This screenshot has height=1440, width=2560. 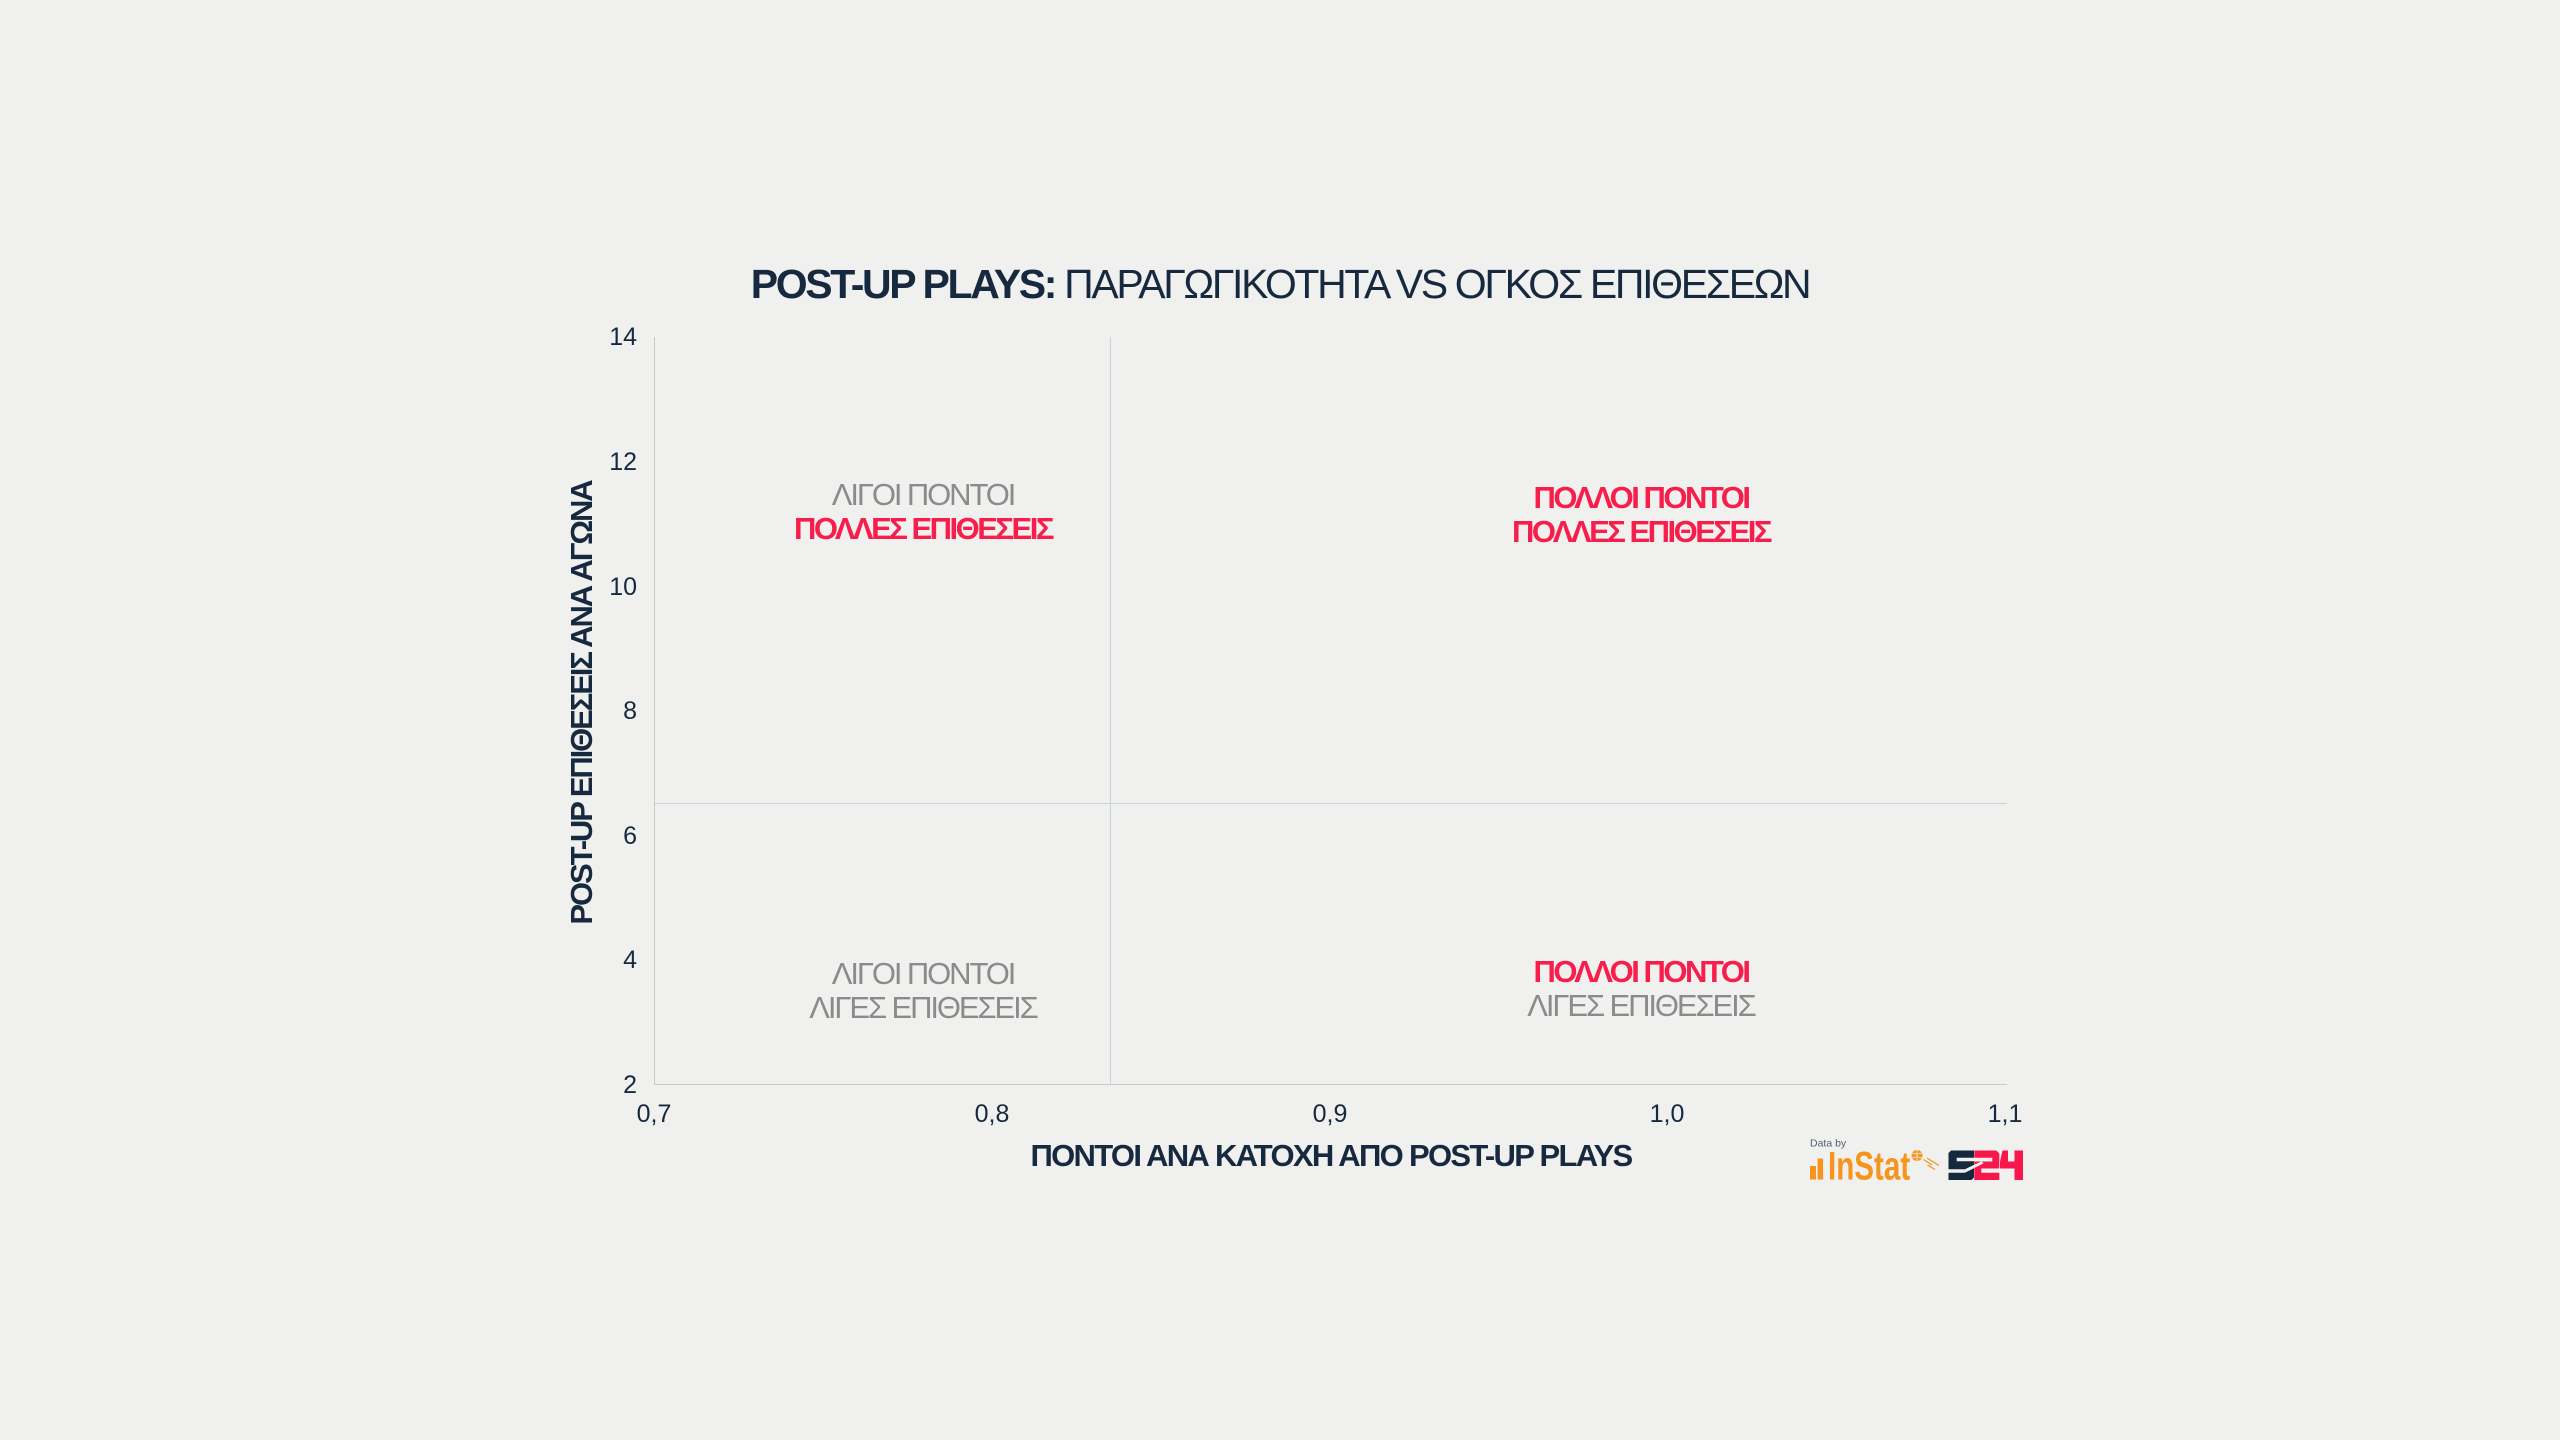 What do you see at coordinates (1828, 1144) in the screenshot?
I see `svg-text: Data by` at bounding box center [1828, 1144].